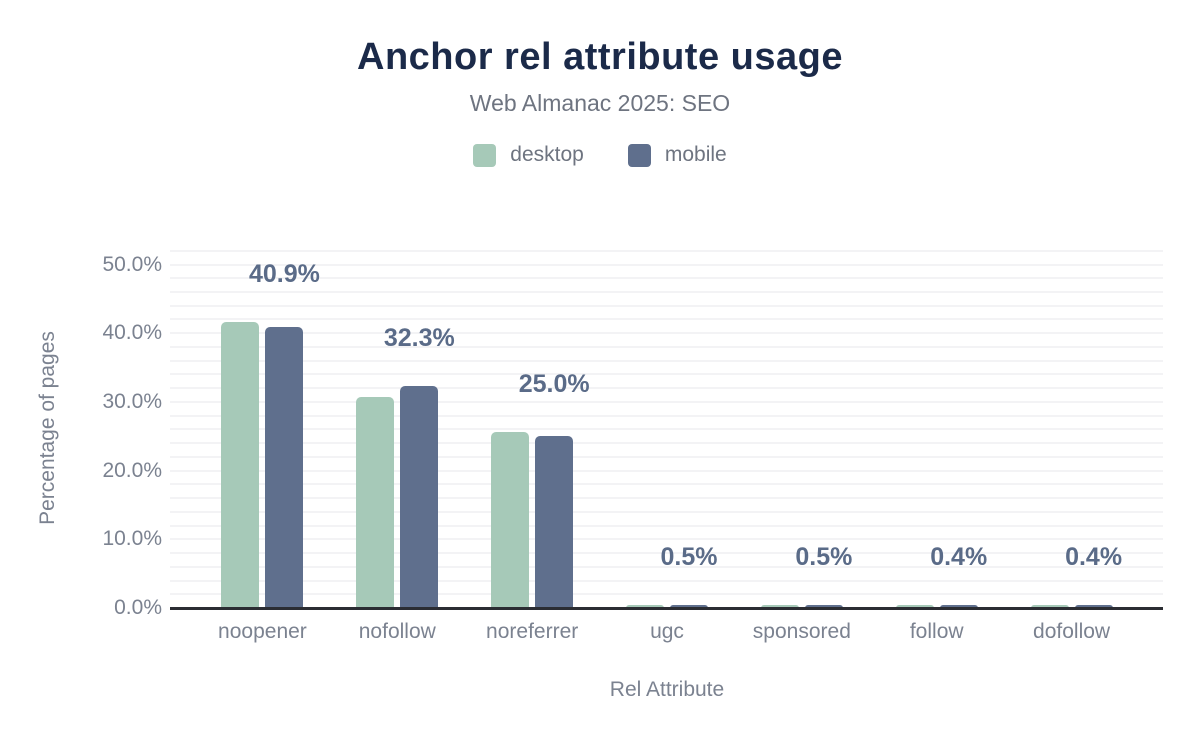 Image resolution: width=1200 pixels, height=742 pixels. I want to click on bar-mobile-follow, so click(958, 606).